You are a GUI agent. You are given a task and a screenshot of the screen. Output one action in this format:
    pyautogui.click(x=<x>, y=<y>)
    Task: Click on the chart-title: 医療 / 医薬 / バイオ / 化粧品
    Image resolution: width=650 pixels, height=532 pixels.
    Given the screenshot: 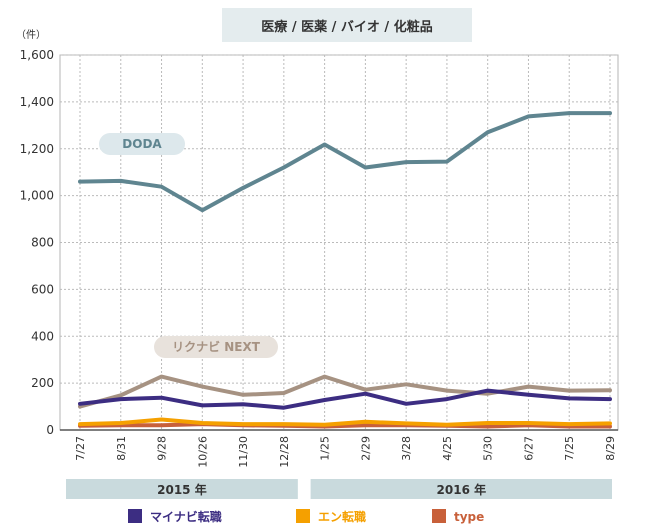 What is the action you would take?
    pyautogui.click(x=346, y=27)
    